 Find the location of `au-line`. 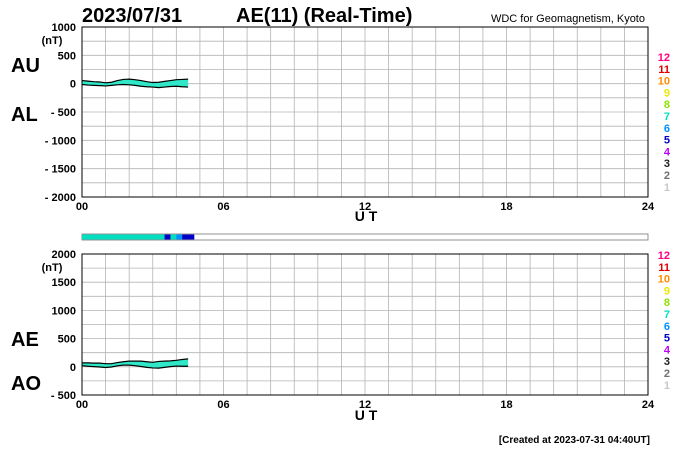

au-line is located at coordinates (135, 81).